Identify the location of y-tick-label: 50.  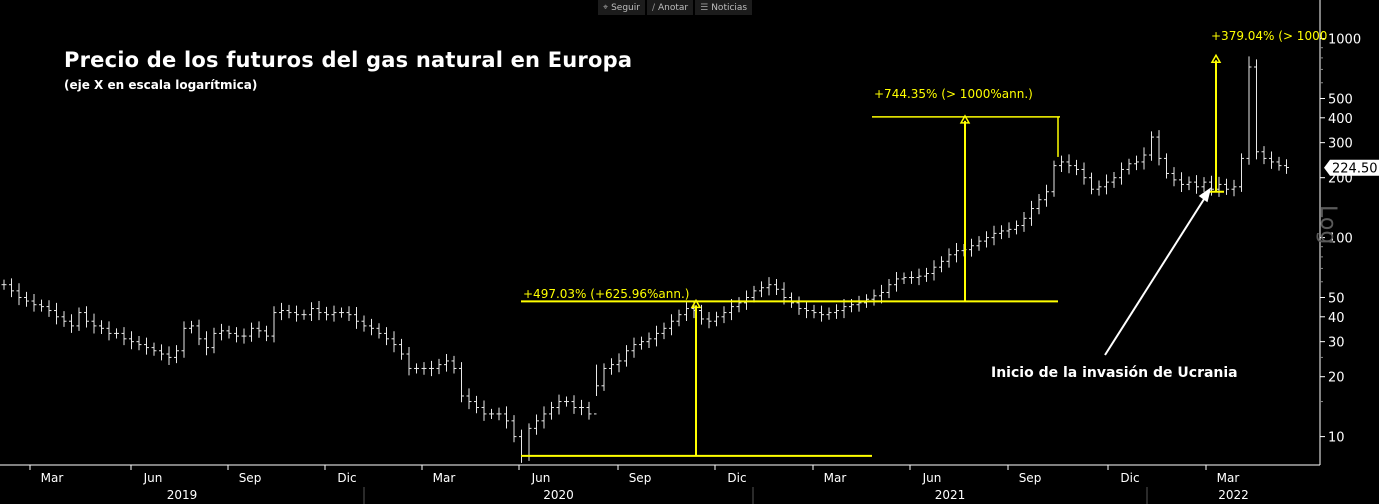
(1336, 299).